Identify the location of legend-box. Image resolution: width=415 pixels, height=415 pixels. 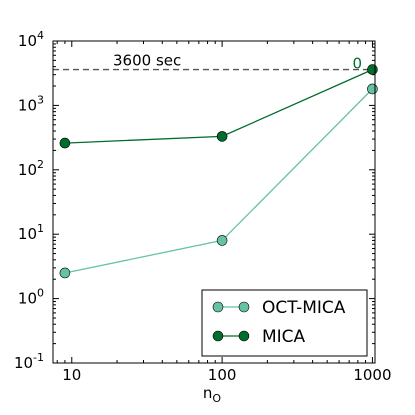
(284, 323).